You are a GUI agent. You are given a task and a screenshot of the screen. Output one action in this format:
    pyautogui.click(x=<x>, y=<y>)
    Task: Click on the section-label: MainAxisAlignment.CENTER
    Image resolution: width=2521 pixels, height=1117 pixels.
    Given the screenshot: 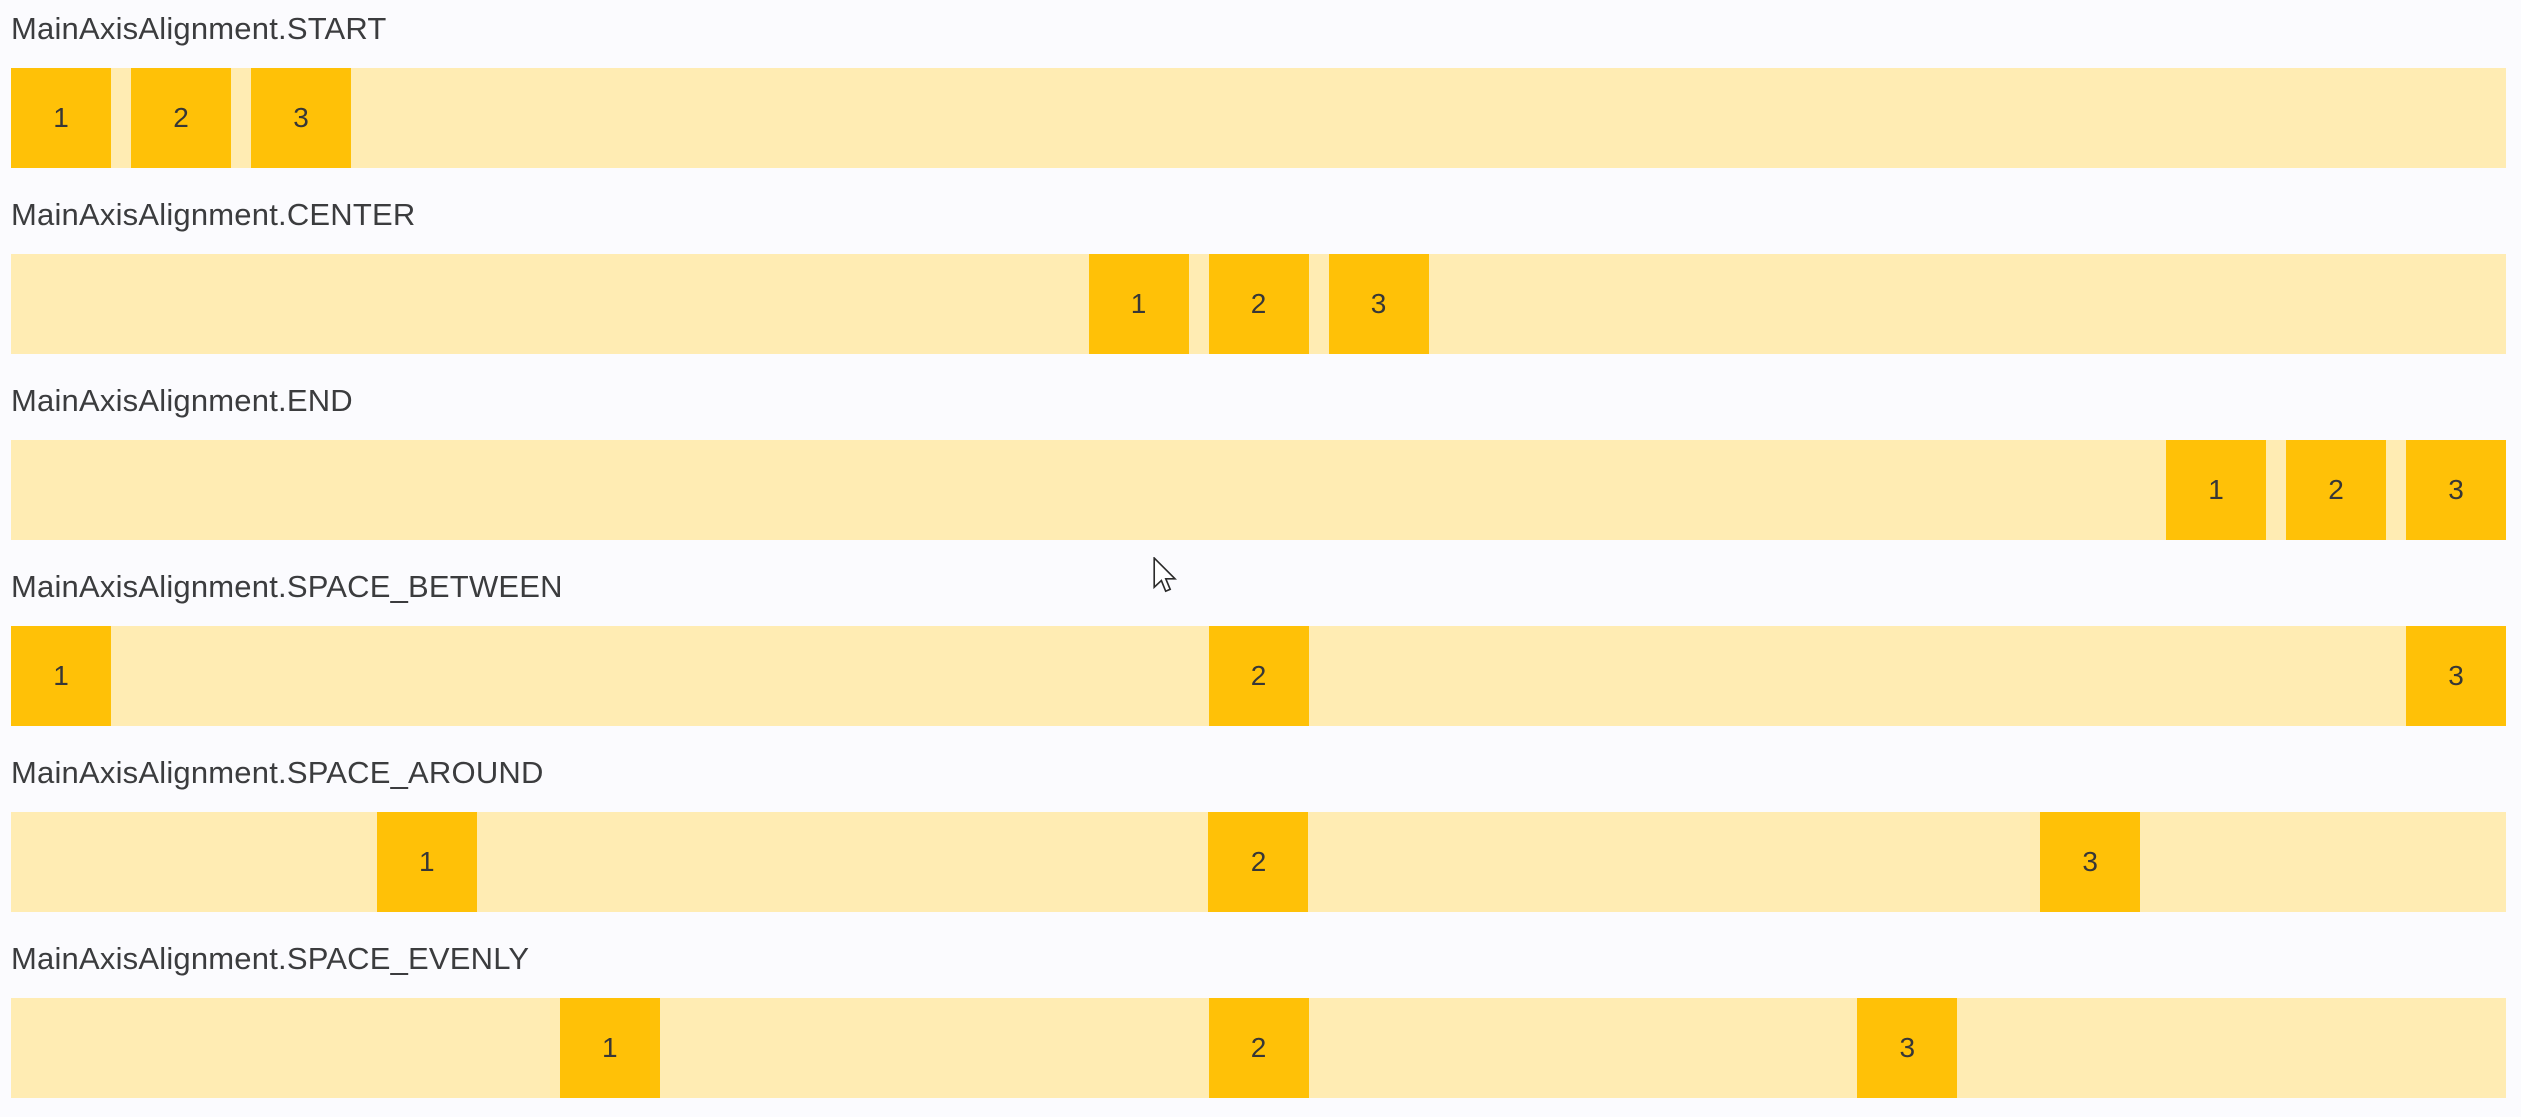 What is the action you would take?
    pyautogui.click(x=213, y=214)
    